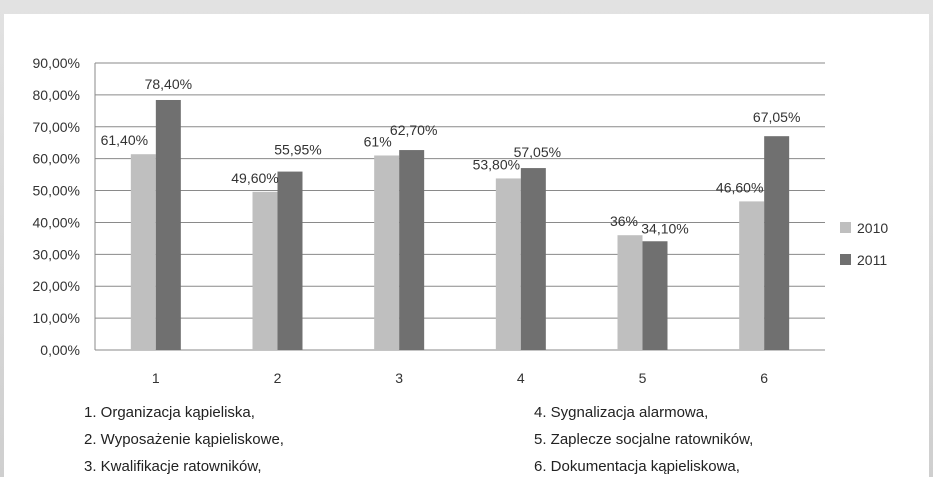 Image resolution: width=933 pixels, height=477 pixels. What do you see at coordinates (56, 95) in the screenshot?
I see `y-tick-label: 80,00%` at bounding box center [56, 95].